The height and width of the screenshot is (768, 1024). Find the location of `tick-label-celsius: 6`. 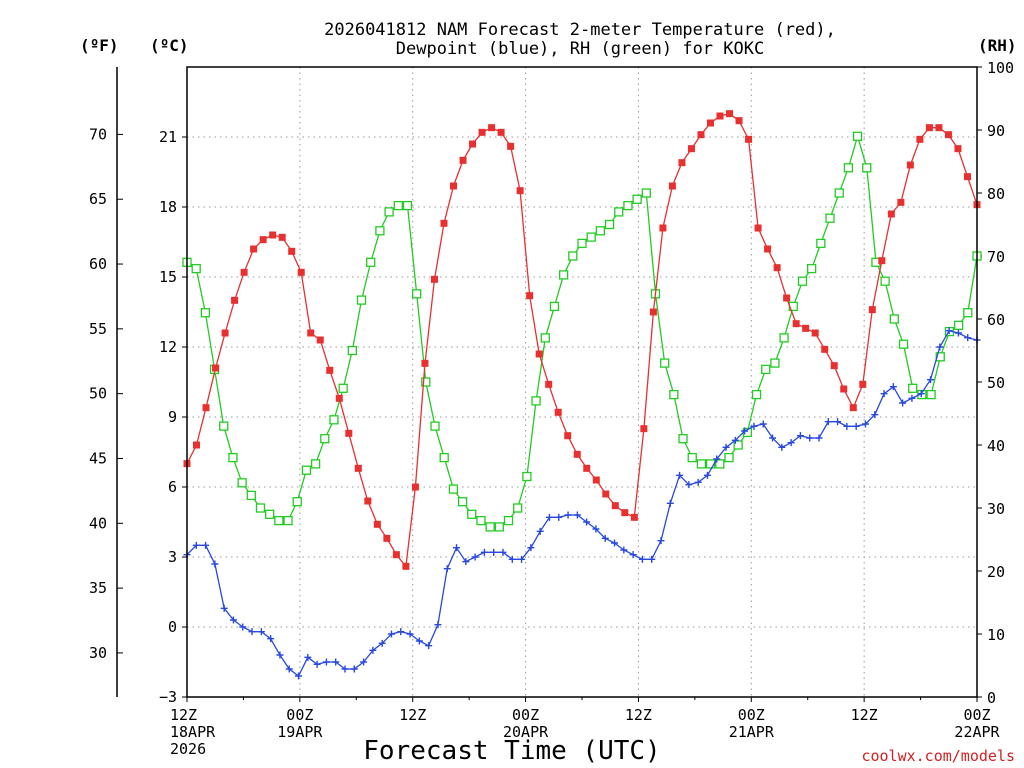

tick-label-celsius: 6 is located at coordinates (172, 487).